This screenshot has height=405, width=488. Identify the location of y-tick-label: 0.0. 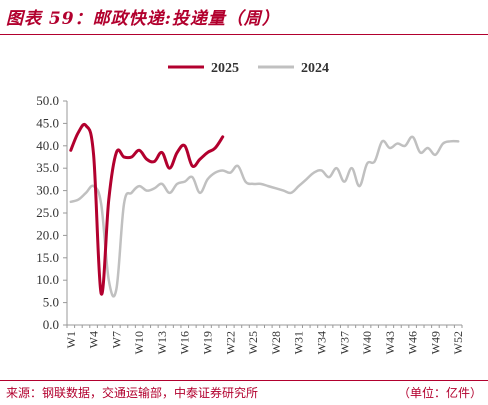
(51, 324).